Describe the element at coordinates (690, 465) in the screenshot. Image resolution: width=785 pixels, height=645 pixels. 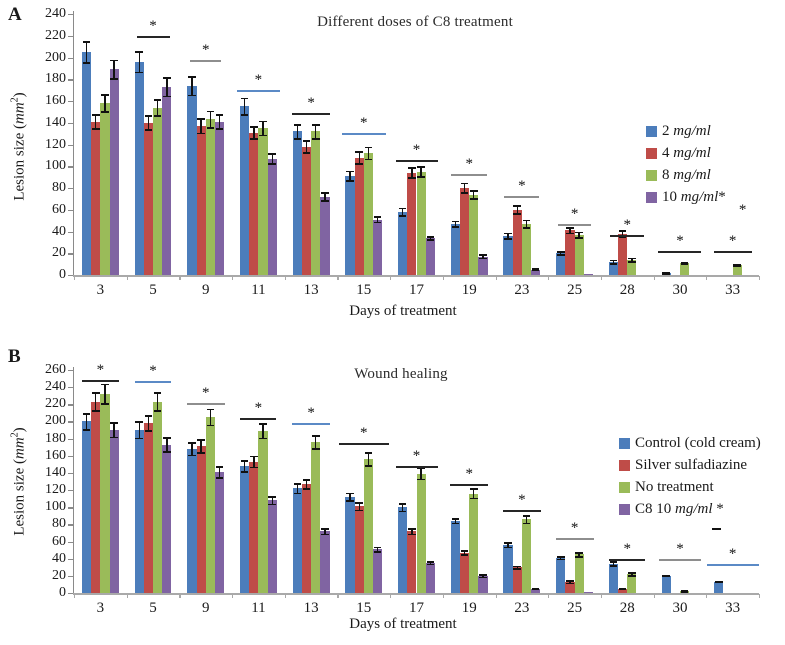
I see `legend-item: Silver sulfadiazine` at that location.